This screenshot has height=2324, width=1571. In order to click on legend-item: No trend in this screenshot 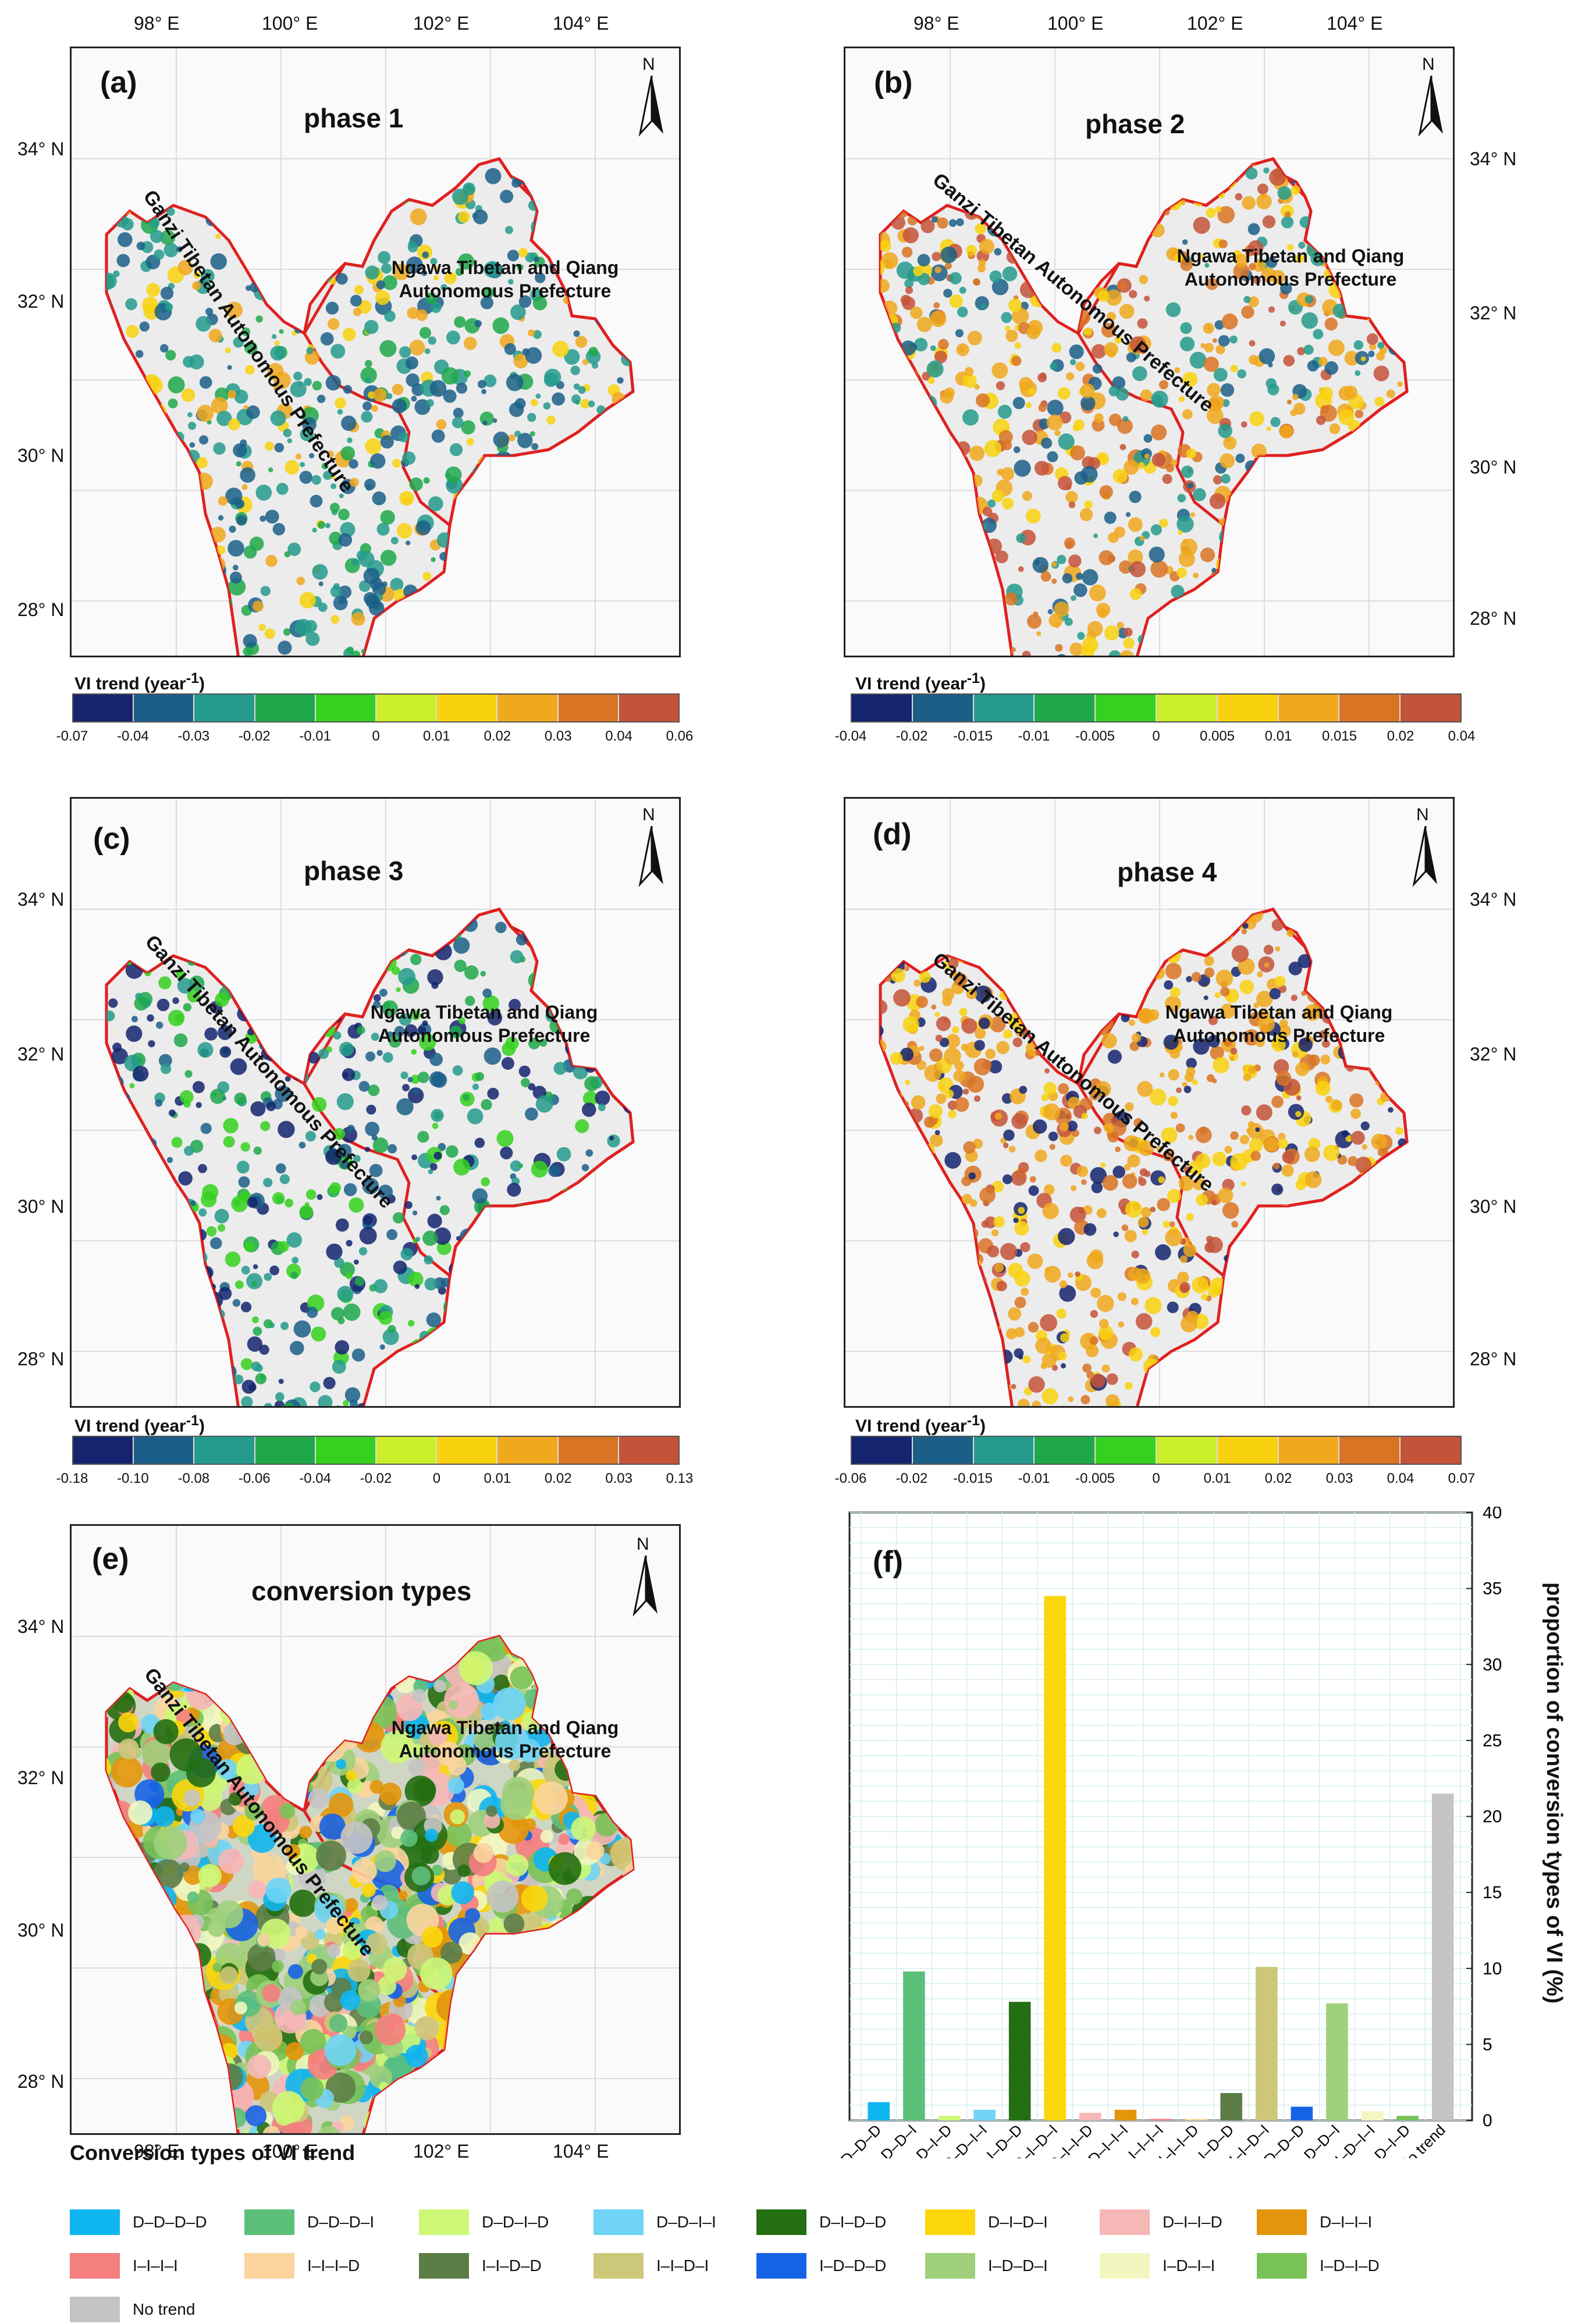, I will do `click(132, 2309)`.